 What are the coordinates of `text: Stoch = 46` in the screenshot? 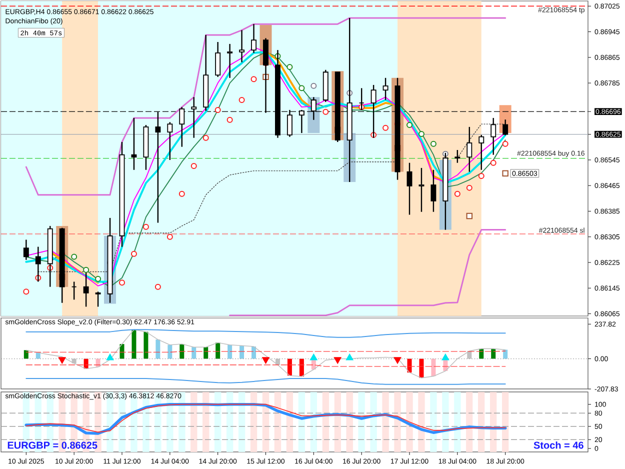 It's located at (559, 445).